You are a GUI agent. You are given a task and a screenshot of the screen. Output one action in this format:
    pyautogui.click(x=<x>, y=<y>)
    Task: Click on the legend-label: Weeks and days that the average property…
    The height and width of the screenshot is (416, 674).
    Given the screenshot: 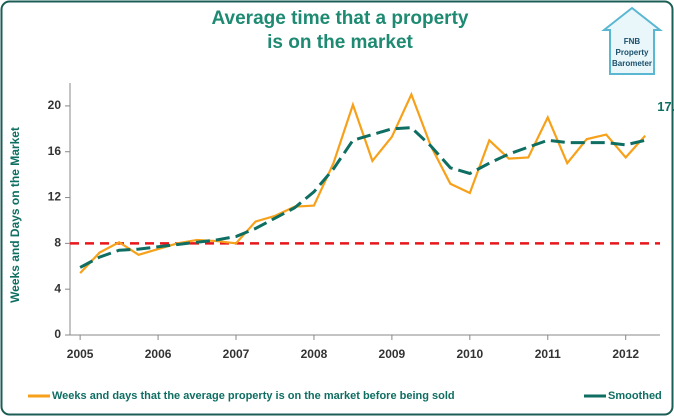 What is the action you would take?
    pyautogui.click(x=253, y=396)
    